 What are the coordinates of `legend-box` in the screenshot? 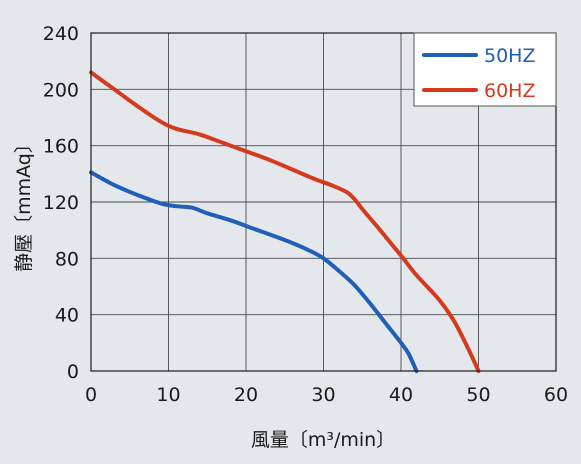 It's located at (485, 69).